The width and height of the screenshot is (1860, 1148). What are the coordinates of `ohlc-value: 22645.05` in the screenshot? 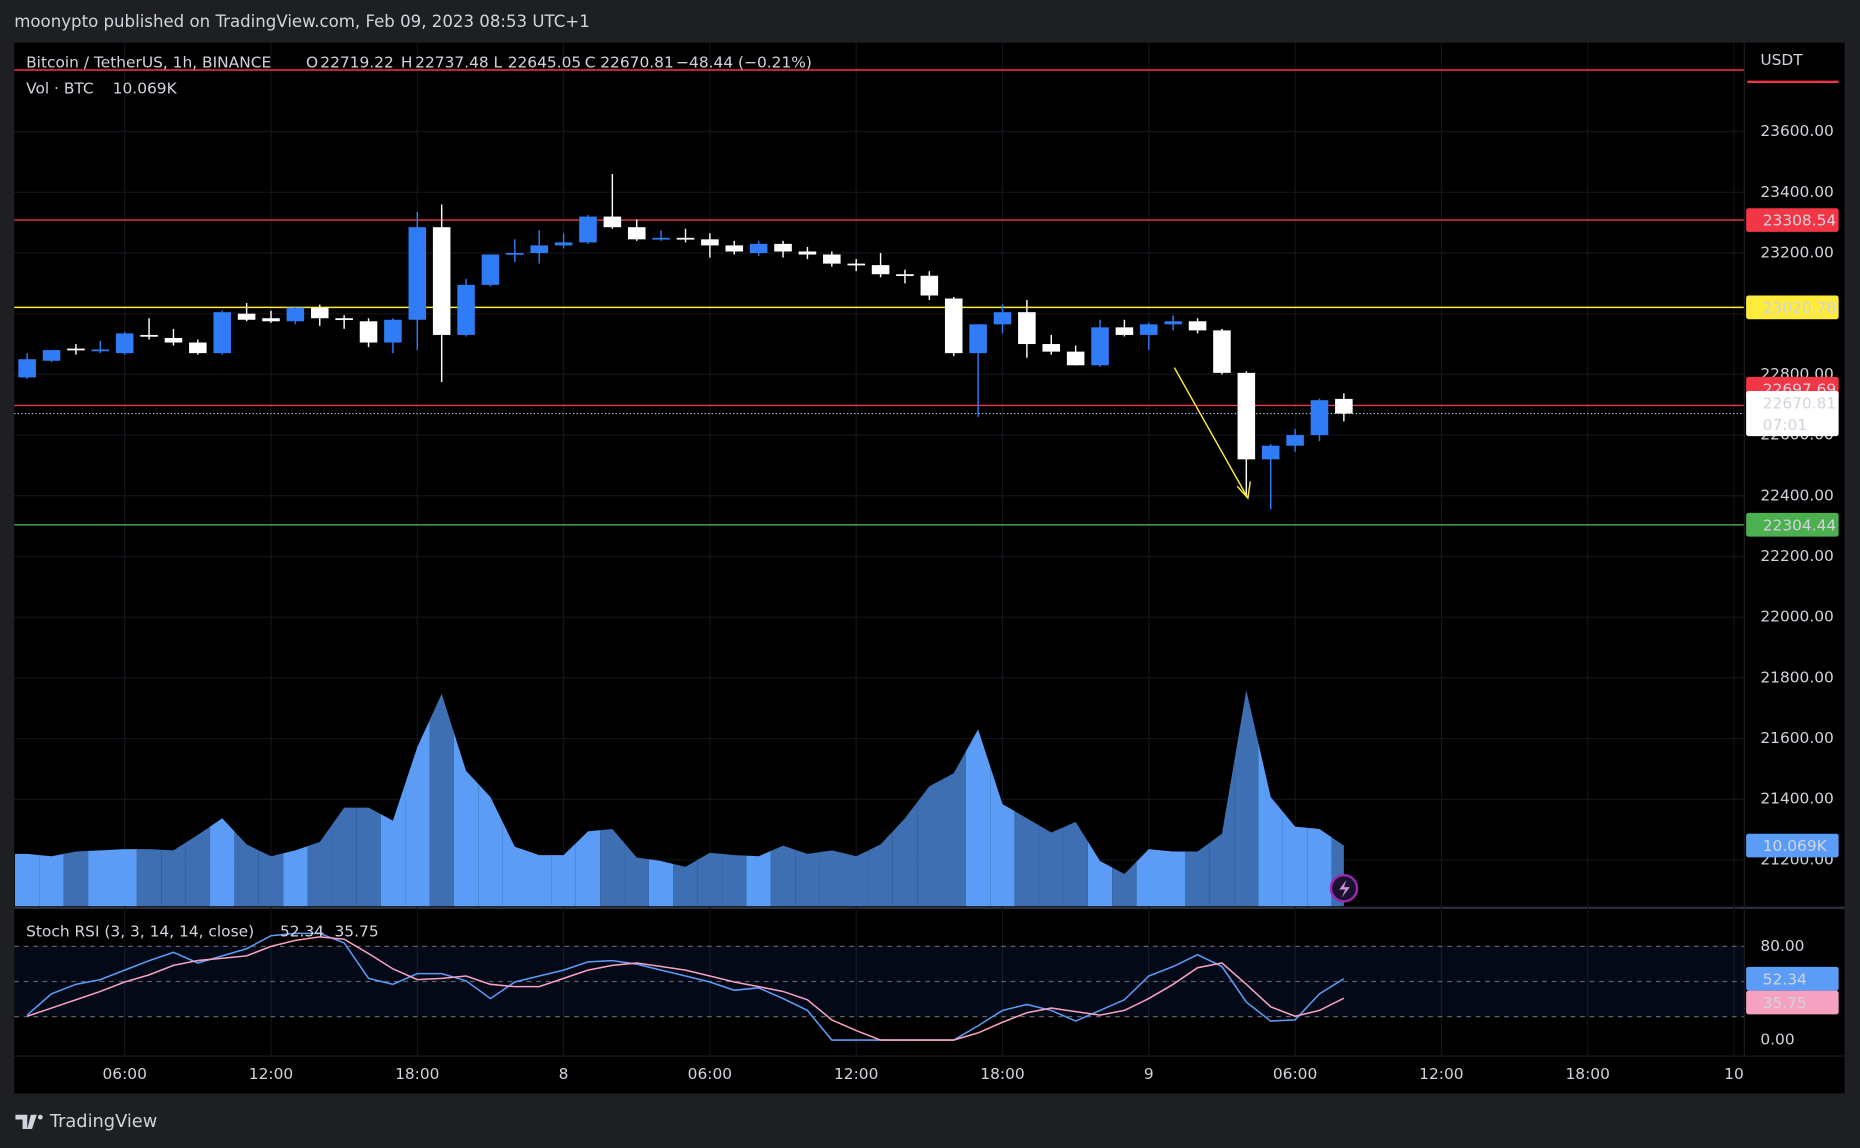 It's located at (545, 62).